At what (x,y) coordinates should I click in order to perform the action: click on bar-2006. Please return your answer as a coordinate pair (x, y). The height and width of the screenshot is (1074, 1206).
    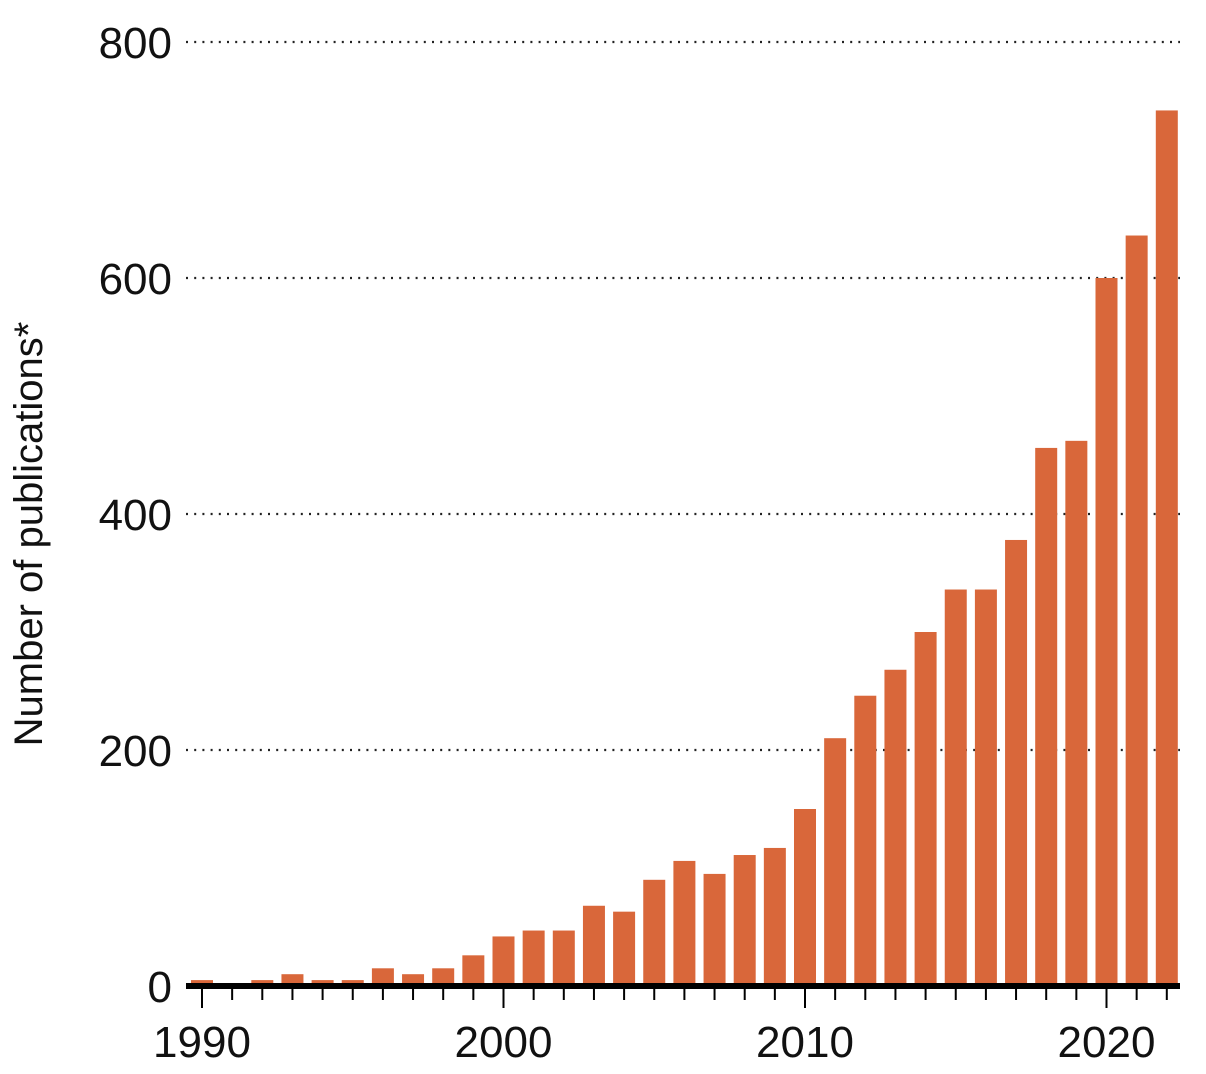
    Looking at the image, I should click on (684, 923).